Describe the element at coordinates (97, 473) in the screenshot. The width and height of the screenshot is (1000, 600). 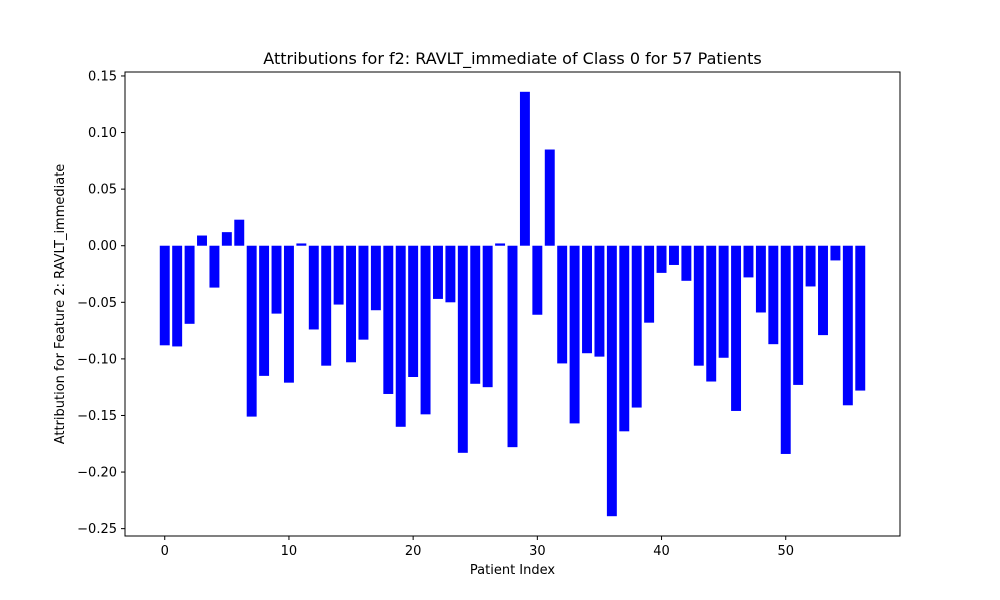
I see `y-tick-label: −0.20` at that location.